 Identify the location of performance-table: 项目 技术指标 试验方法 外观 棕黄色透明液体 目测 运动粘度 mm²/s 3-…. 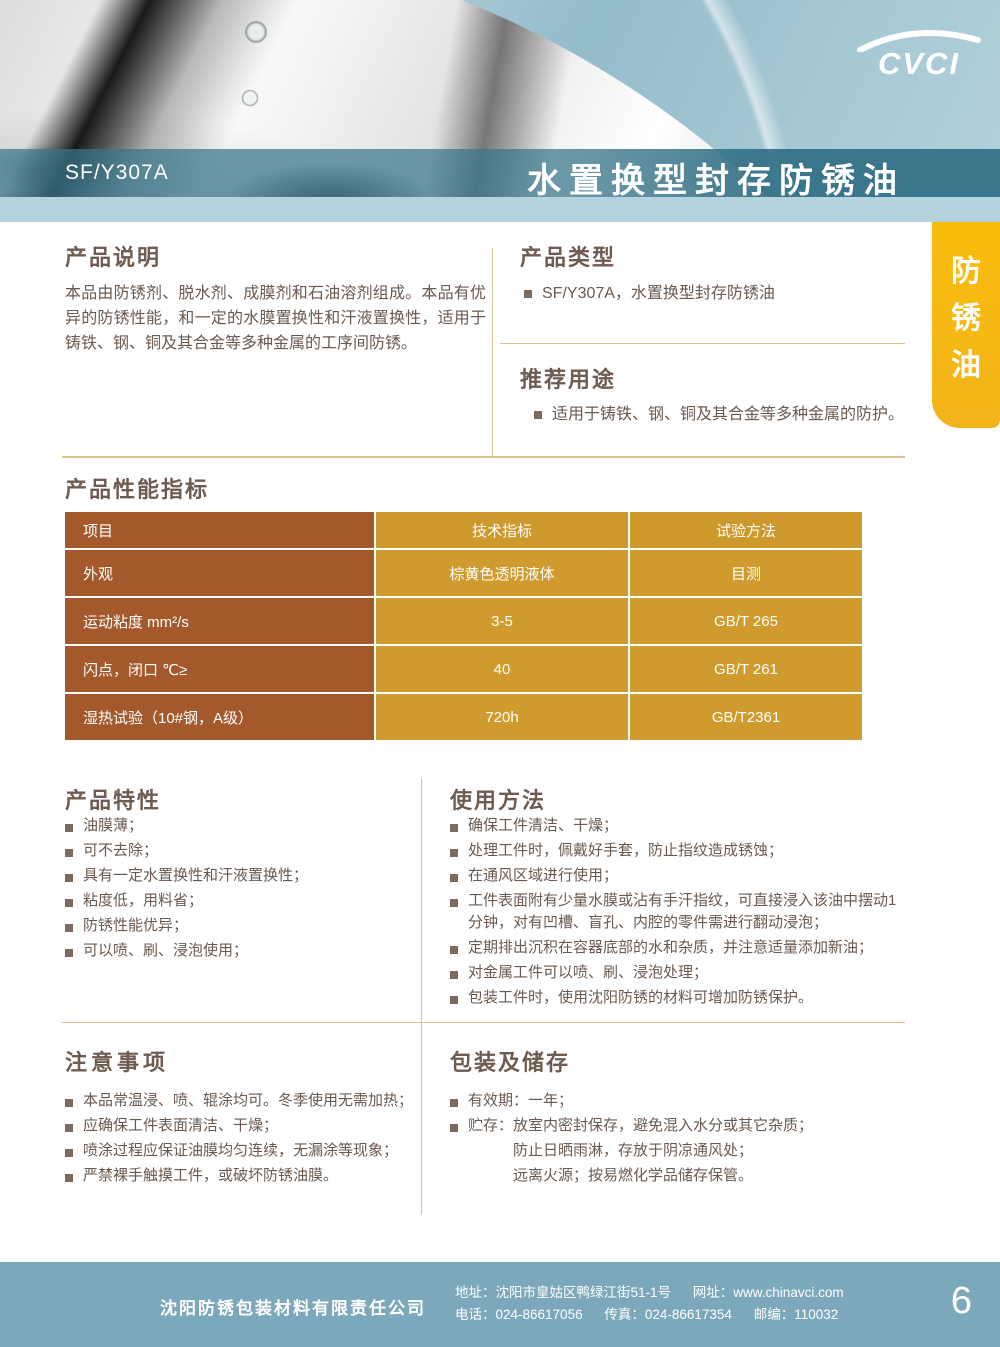
(463, 626).